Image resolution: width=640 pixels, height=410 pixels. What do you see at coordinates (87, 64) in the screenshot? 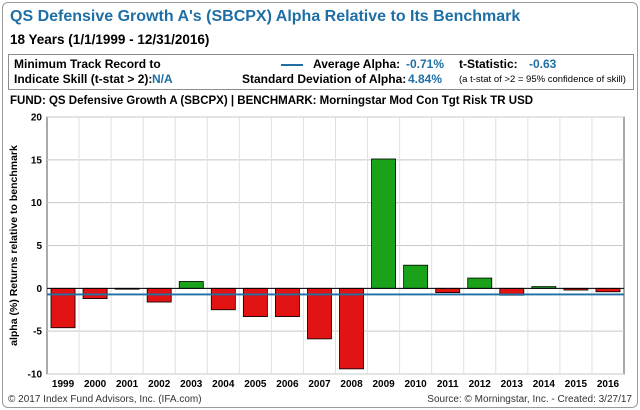
I see `min-track-label-line1: Minimum Track Record to` at bounding box center [87, 64].